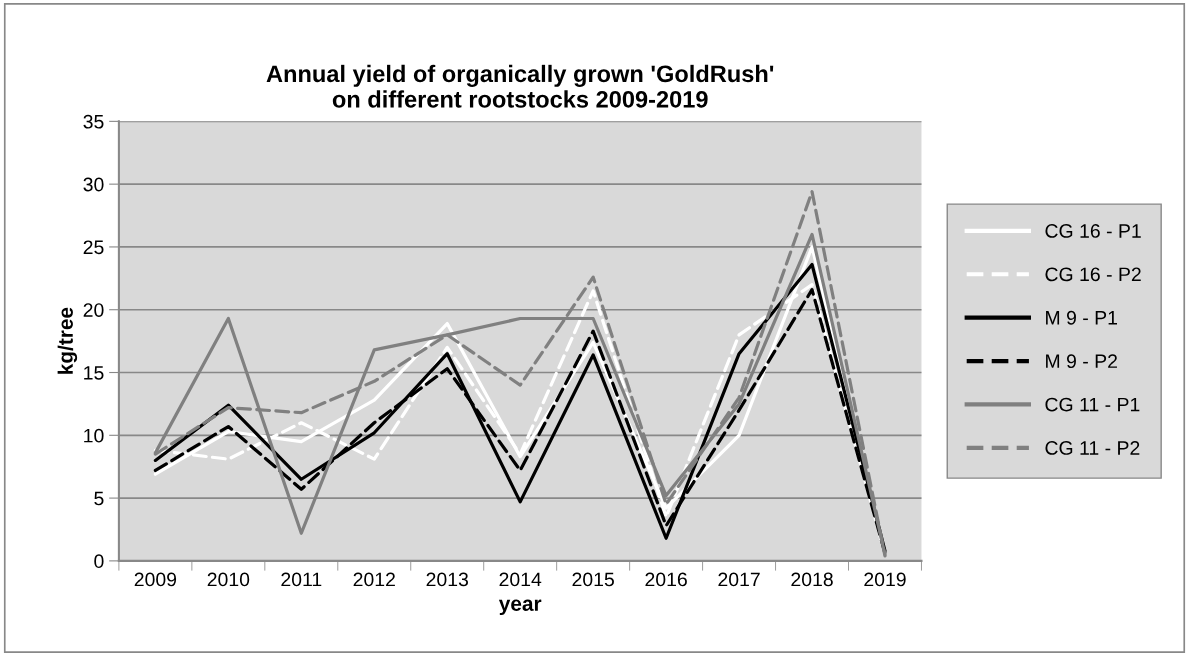 This screenshot has width=1189, height=656. What do you see at coordinates (520, 579) in the screenshot?
I see `x-tick-label: 2014` at bounding box center [520, 579].